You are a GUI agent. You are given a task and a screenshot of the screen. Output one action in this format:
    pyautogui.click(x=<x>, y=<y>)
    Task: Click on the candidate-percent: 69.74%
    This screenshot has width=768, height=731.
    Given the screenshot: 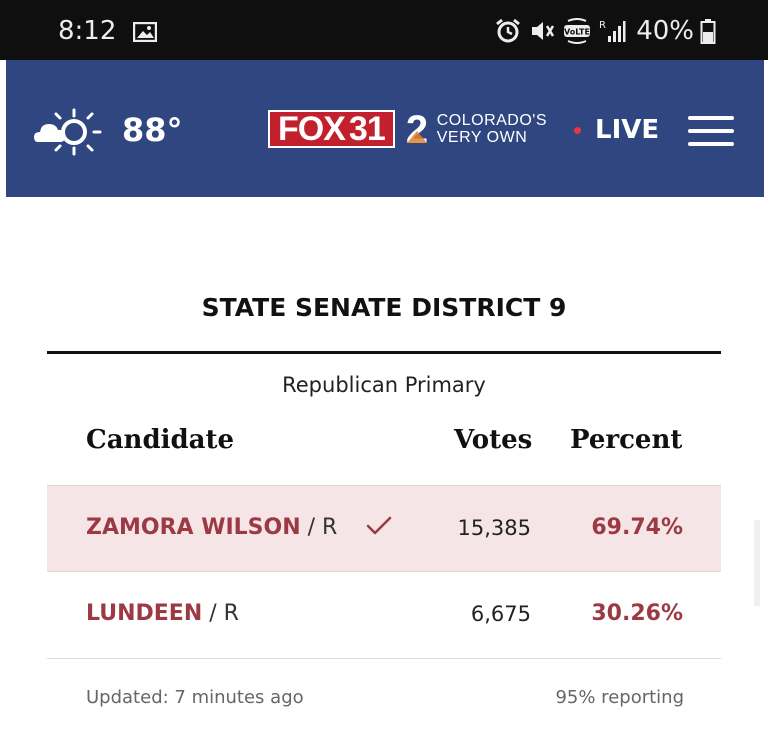 What is the action you would take?
    pyautogui.click(x=637, y=527)
    